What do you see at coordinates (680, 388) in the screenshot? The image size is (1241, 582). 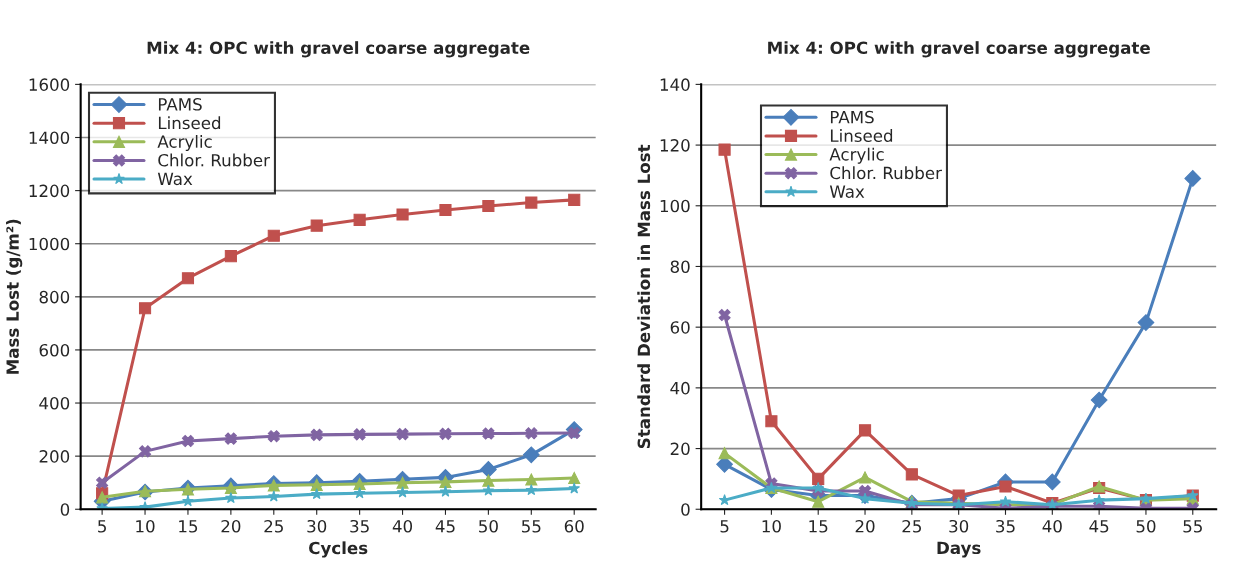 I see `y-tick-label: 40` at bounding box center [680, 388].